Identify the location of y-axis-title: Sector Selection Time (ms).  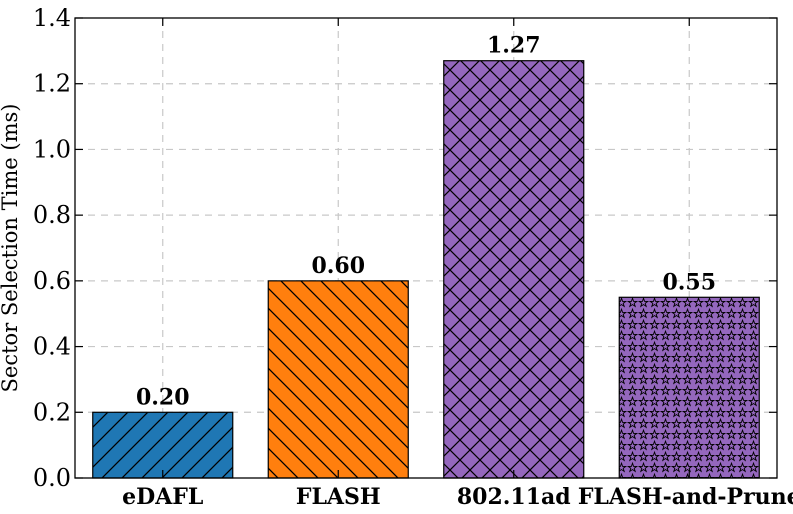
(11, 248).